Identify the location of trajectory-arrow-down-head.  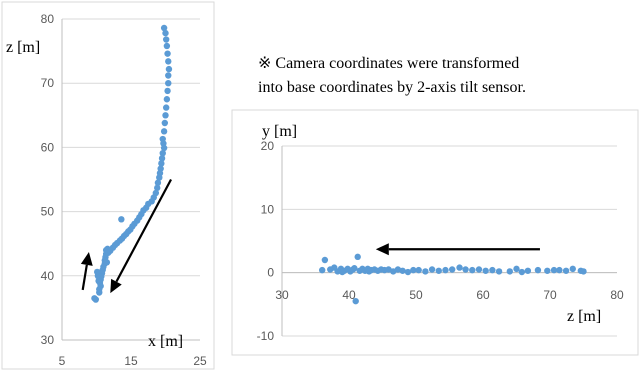
(116, 286).